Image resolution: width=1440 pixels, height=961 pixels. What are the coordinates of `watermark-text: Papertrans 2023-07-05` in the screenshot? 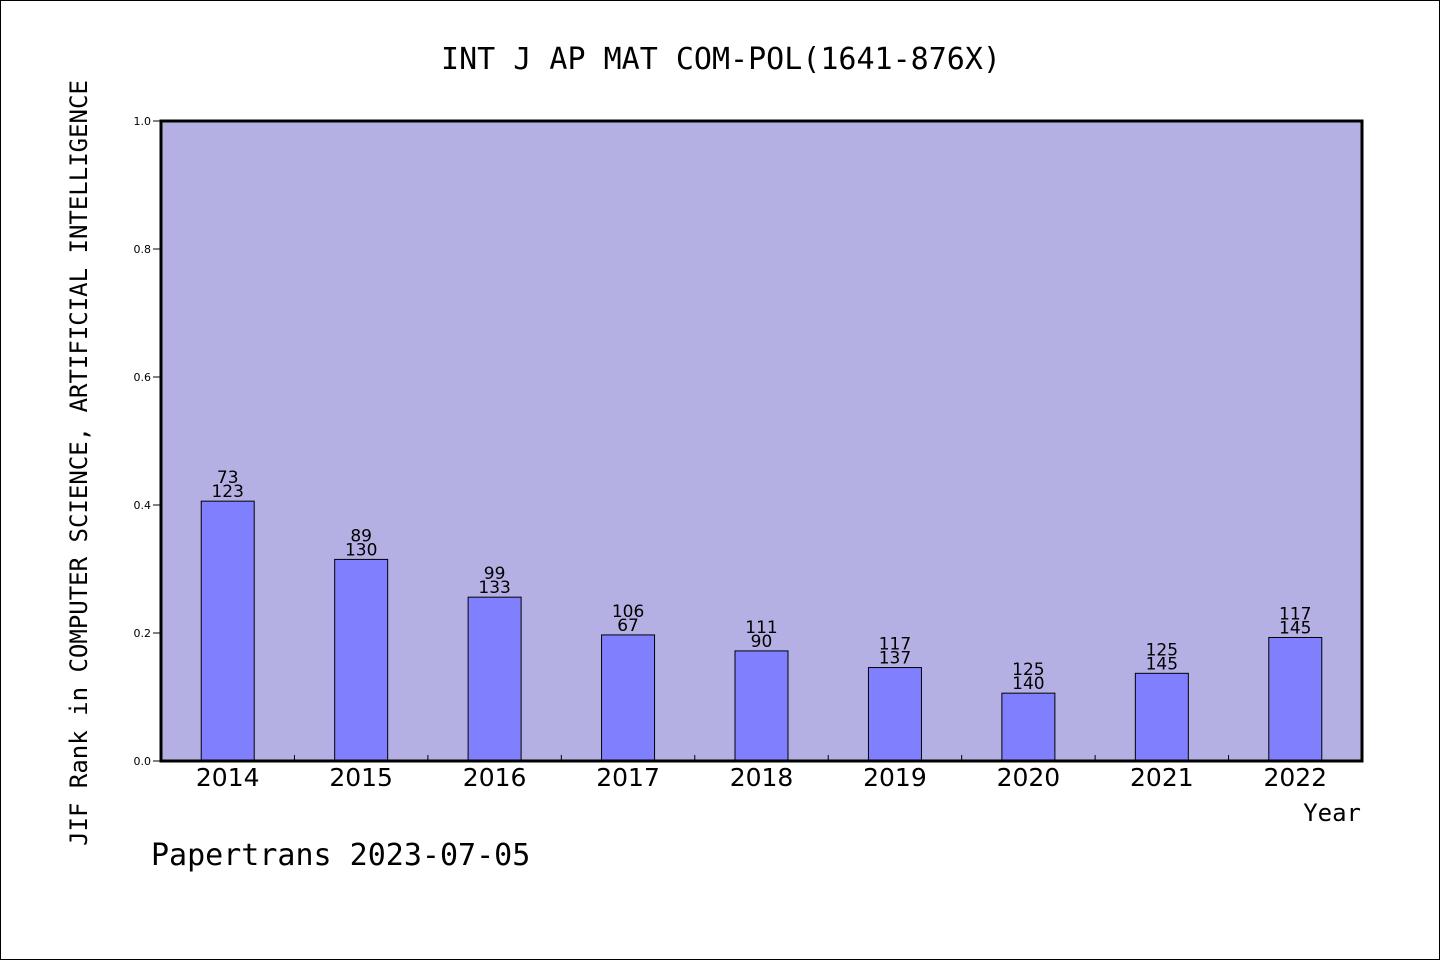 It's located at (340, 855).